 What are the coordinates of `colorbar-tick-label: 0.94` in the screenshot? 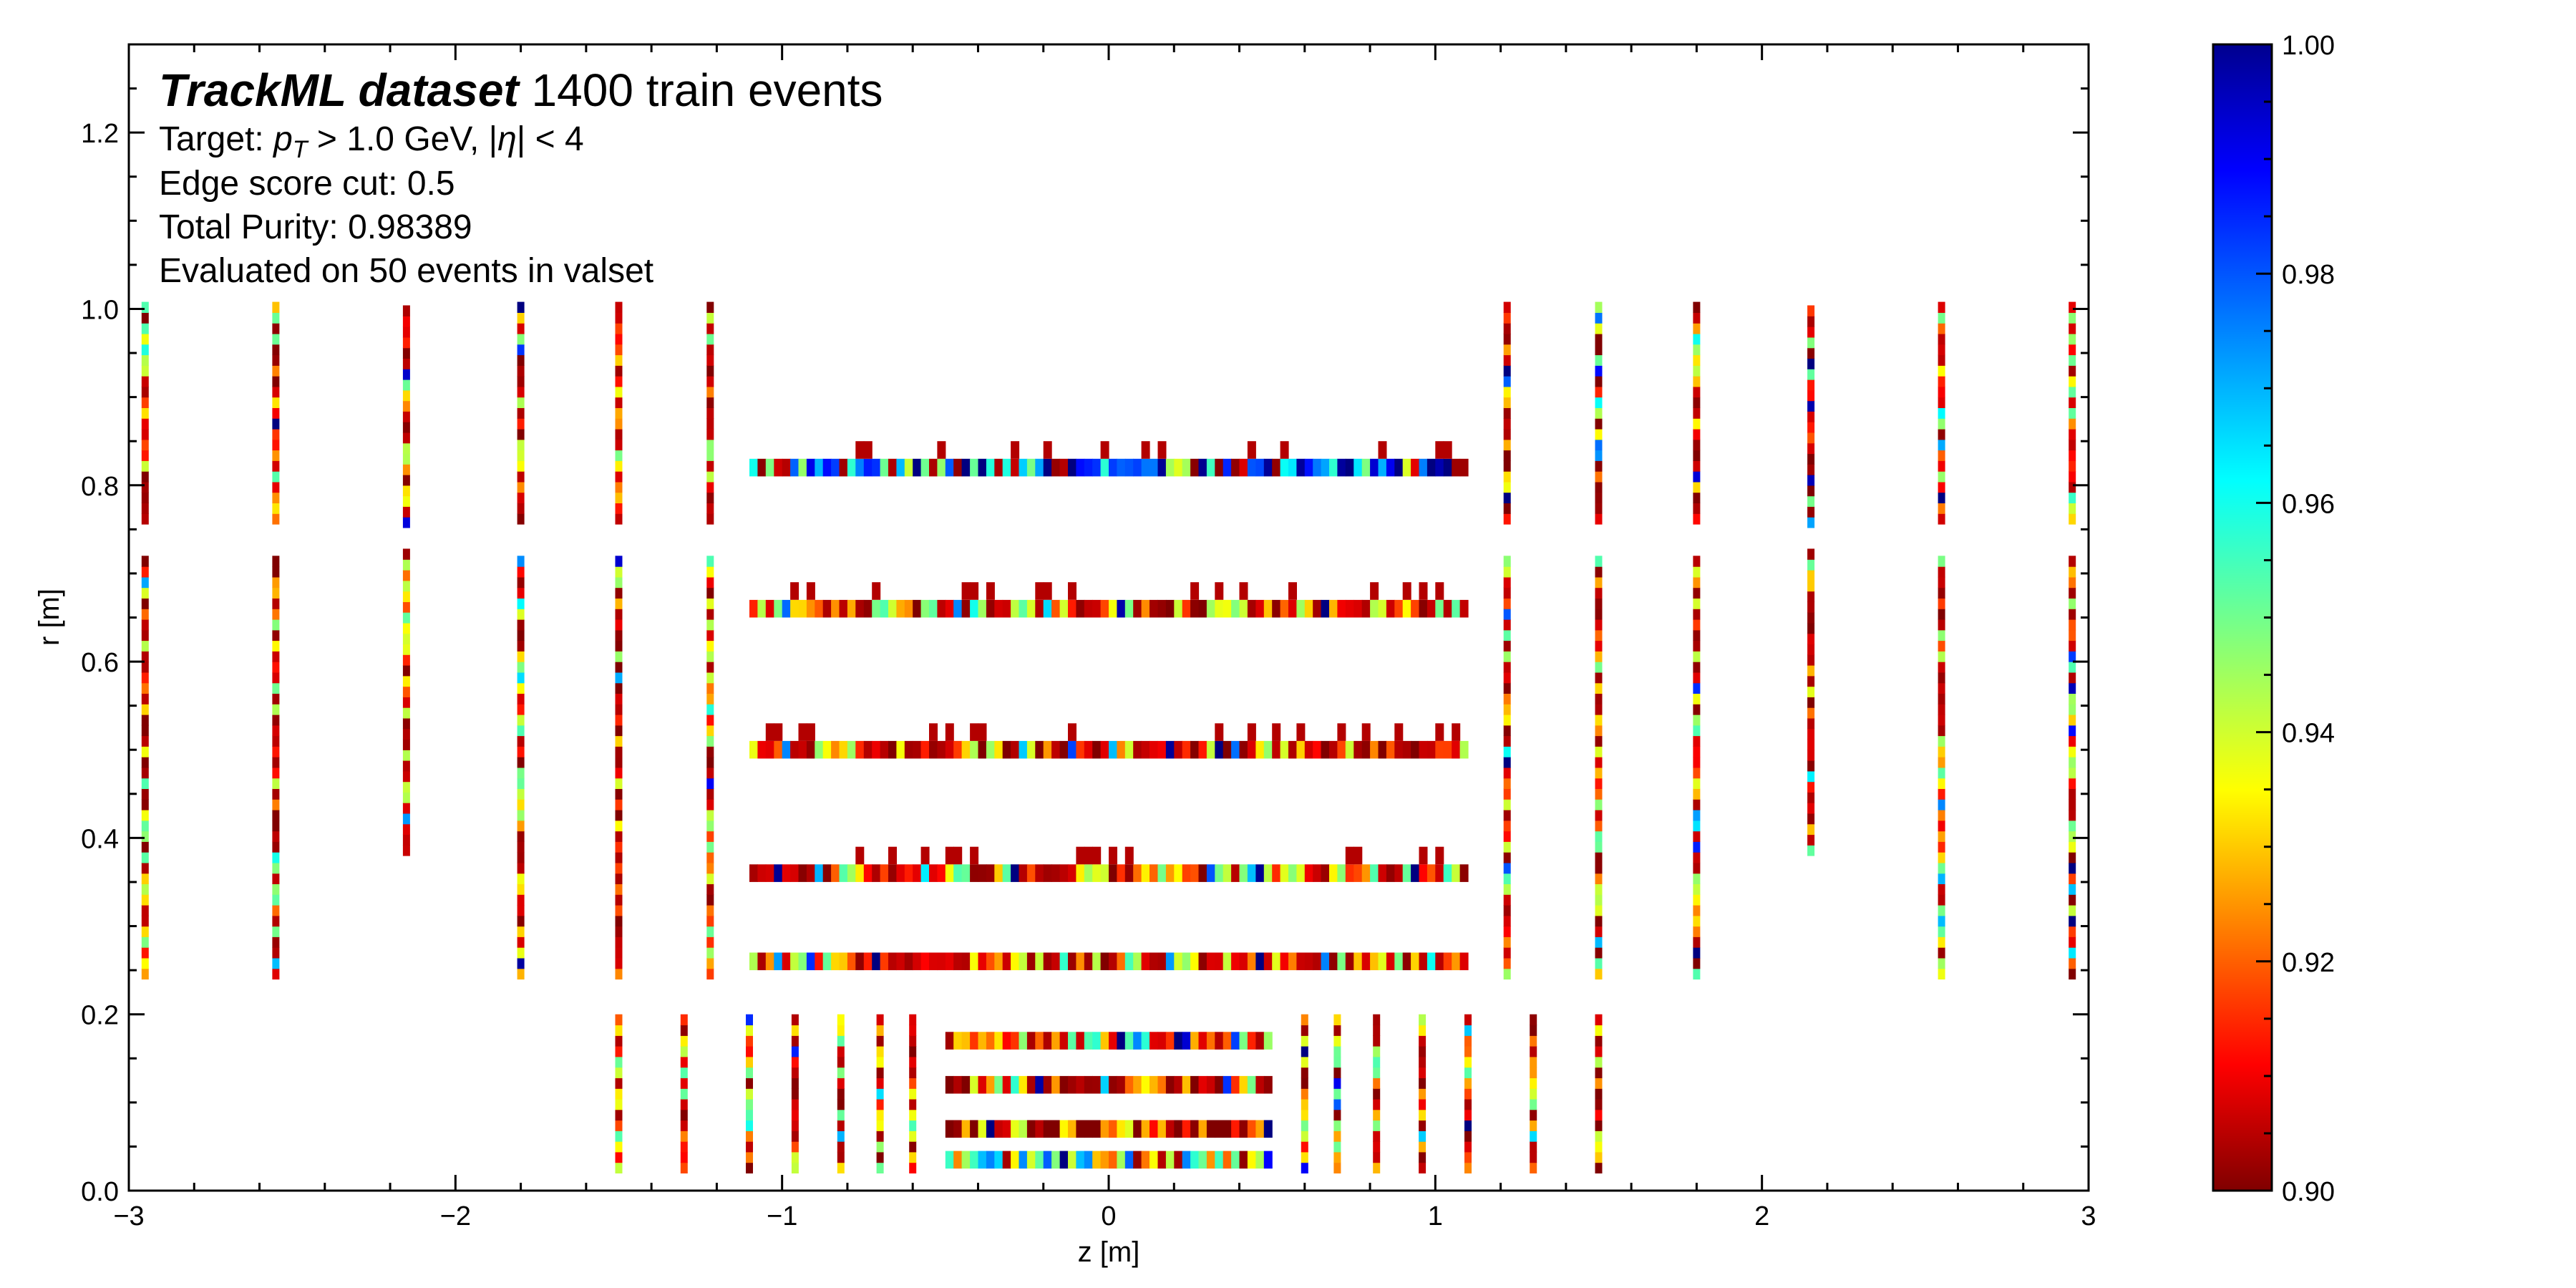 It's located at (2308, 734).